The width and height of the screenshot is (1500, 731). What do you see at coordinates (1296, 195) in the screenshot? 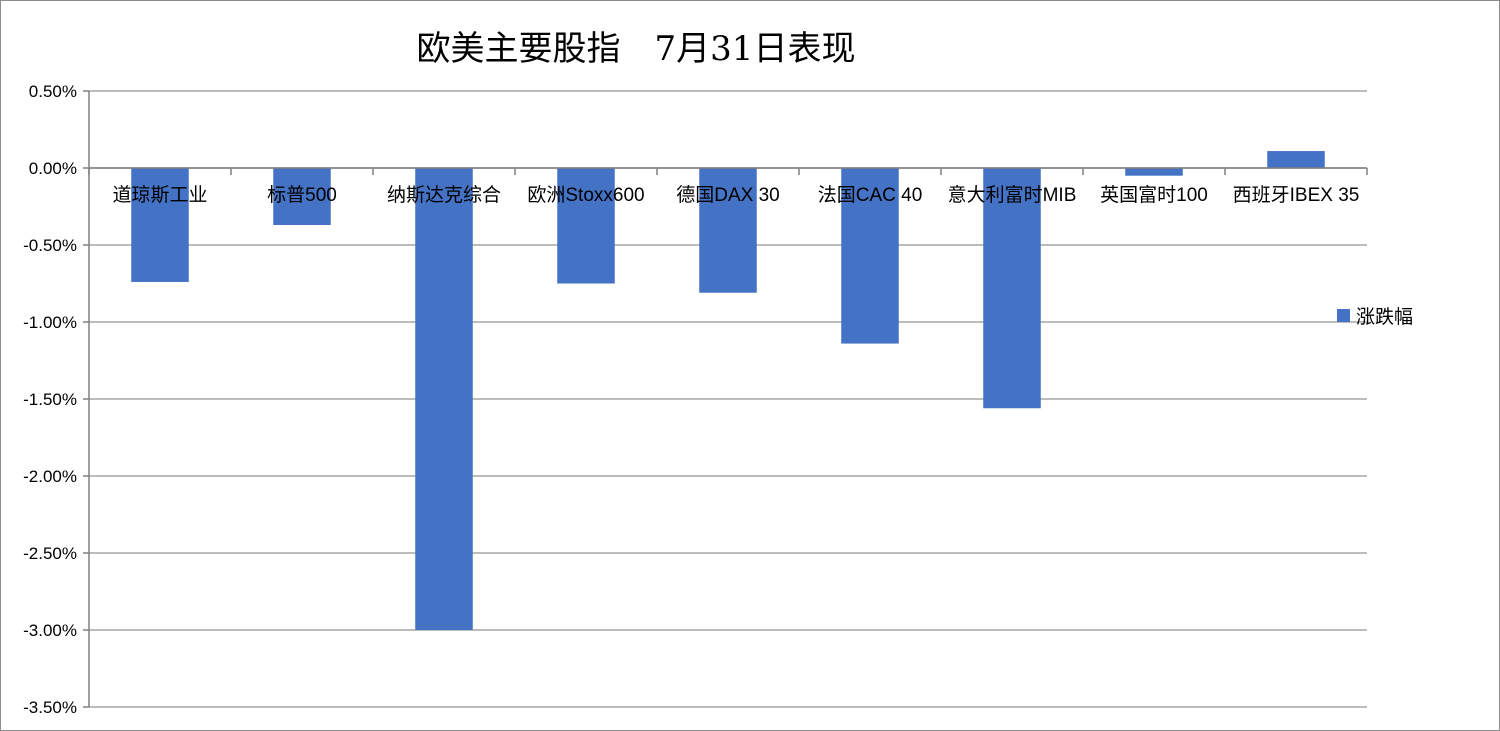
I see `x-tick-label: 西班牙IBEX 35` at bounding box center [1296, 195].